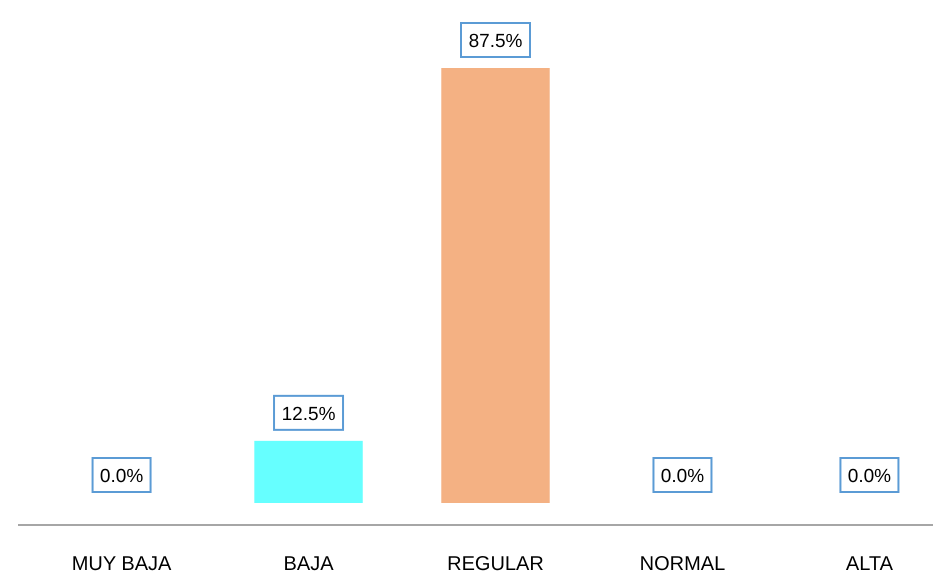 The image size is (934, 571). I want to click on data-label: 87.5%, so click(495, 41).